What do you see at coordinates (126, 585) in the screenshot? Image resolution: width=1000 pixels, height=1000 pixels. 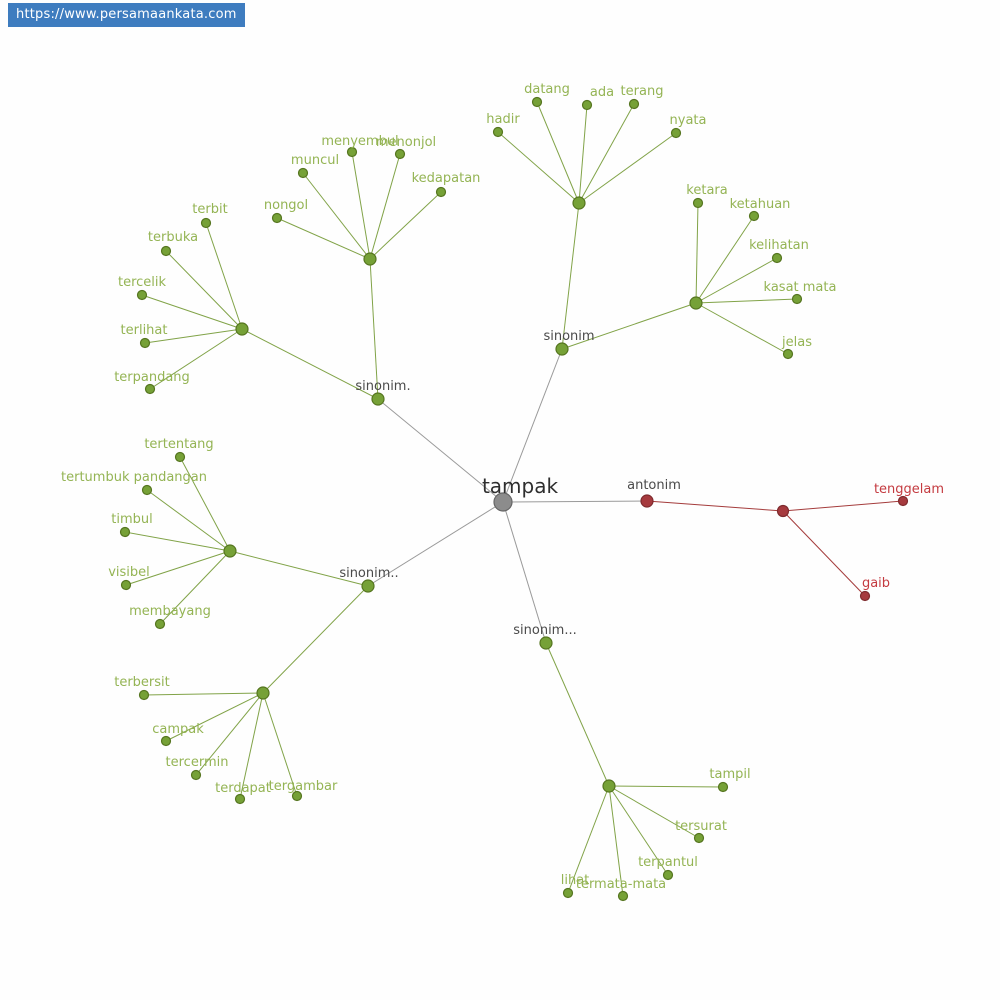 I see `node-visibel` at bounding box center [126, 585].